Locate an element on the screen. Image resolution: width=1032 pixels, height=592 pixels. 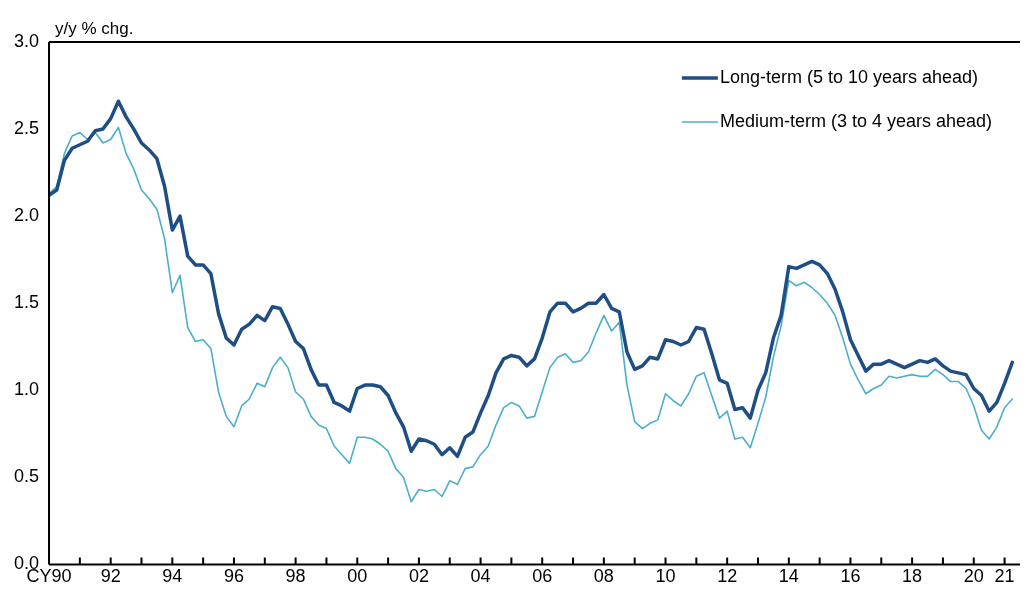
x-tick-label: 02 is located at coordinates (418, 576).